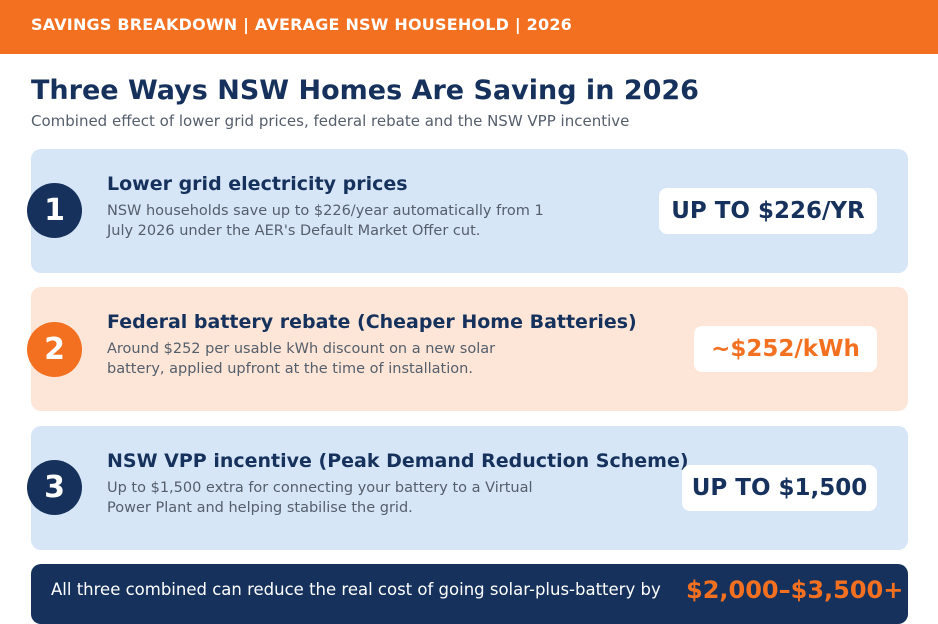  What do you see at coordinates (365, 90) in the screenshot?
I see `page-title: Three Ways NSW Homes Are Saving in 2026` at bounding box center [365, 90].